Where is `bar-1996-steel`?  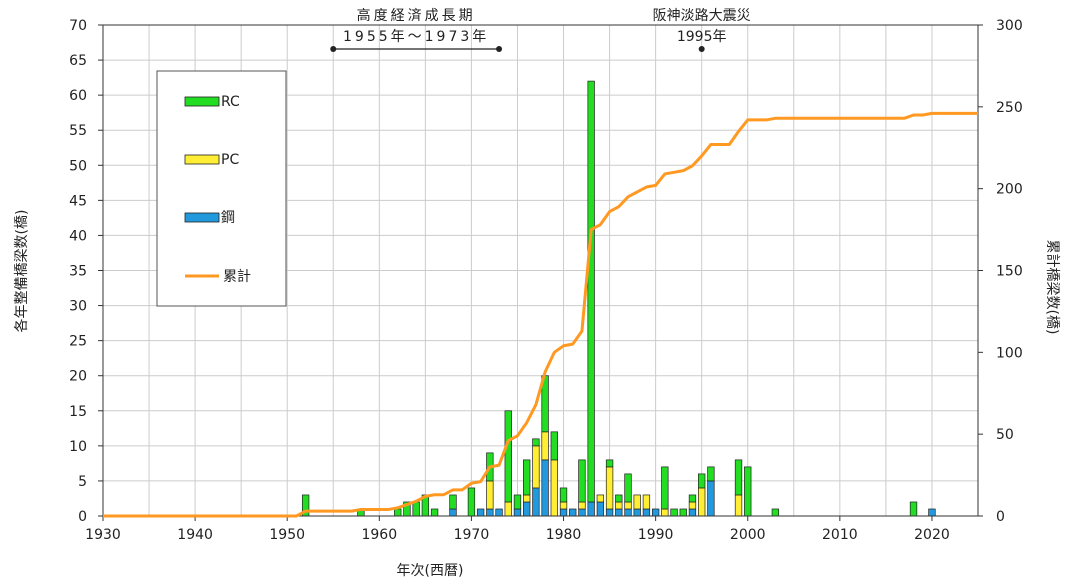 bar-1996-steel is located at coordinates (711, 498).